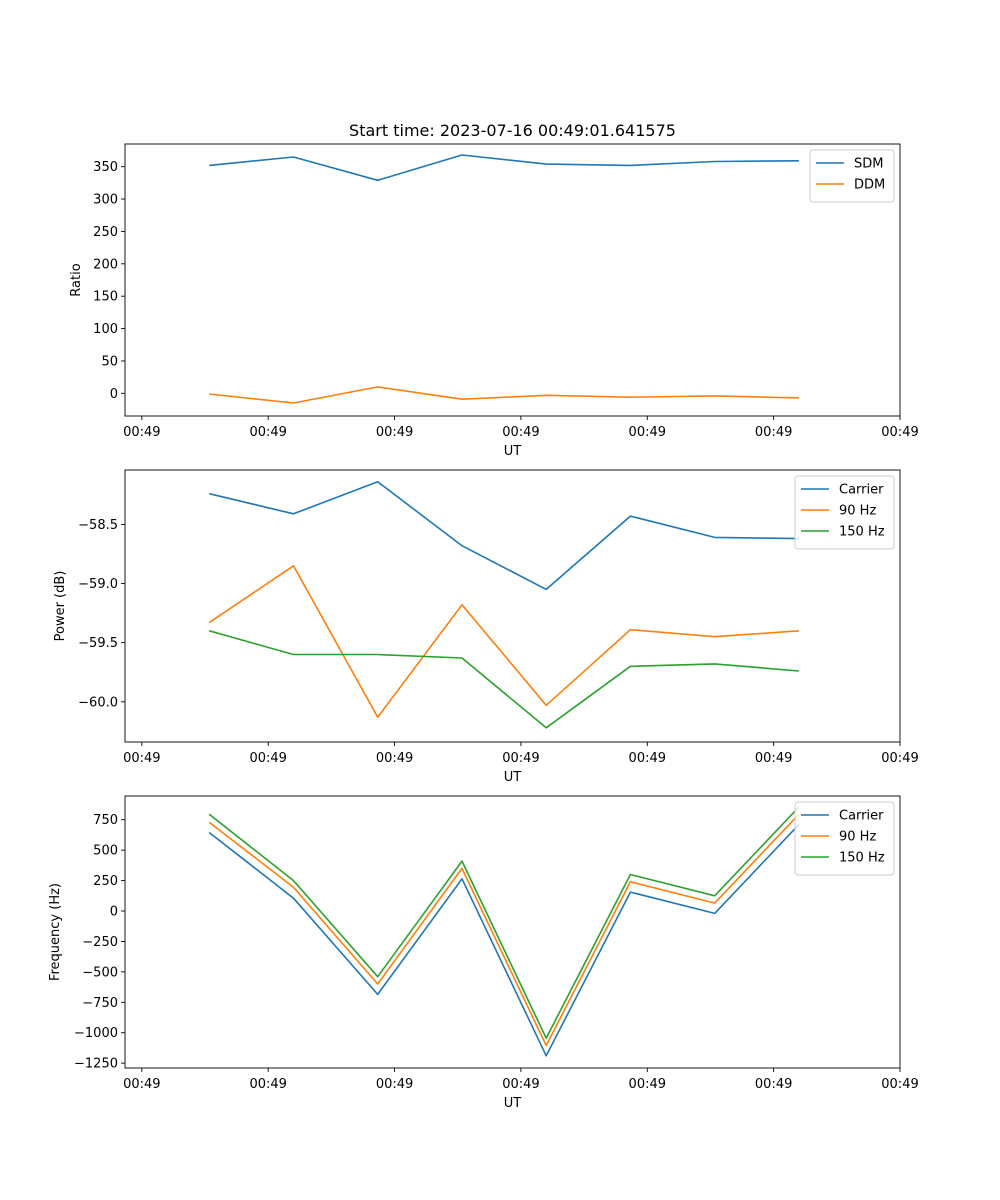 The image size is (1000, 1200). Describe the element at coordinates (105, 820) in the screenshot. I see `y-tick-label: 750` at that location.